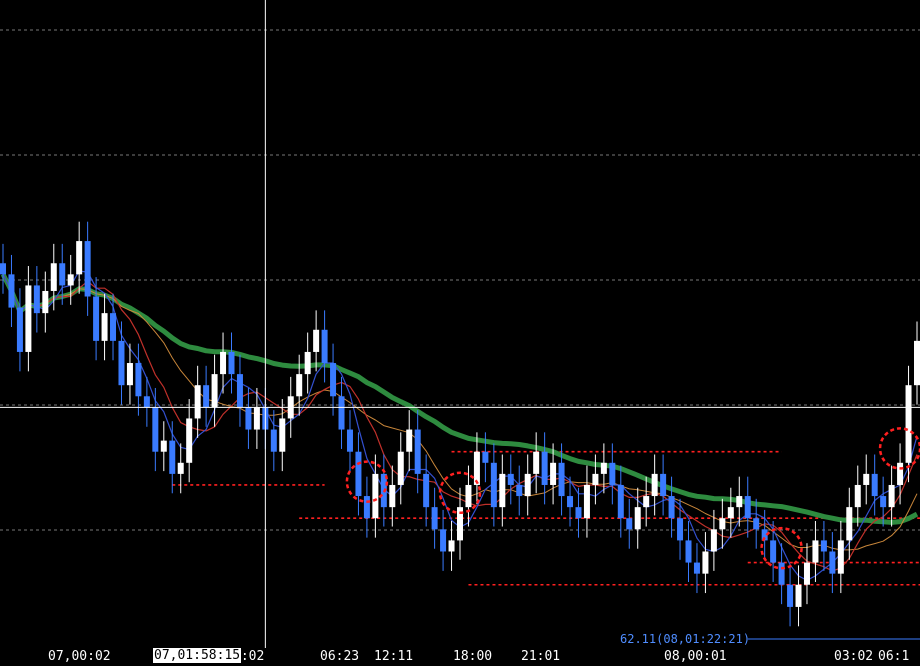  Describe the element at coordinates (541, 656) in the screenshot. I see `x-tick-label: 21:01` at that location.